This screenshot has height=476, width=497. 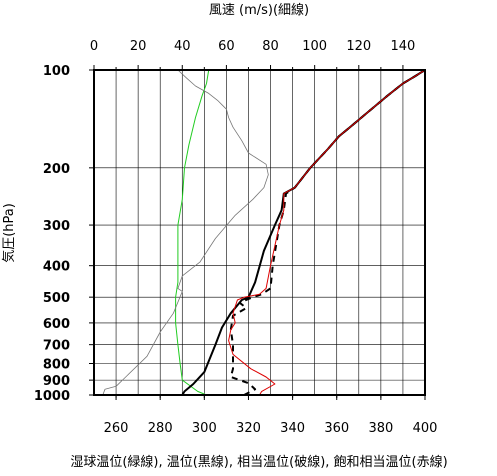 What do you see at coordinates (138, 46) in the screenshot?
I see `top-axis-tick-label: 20` at bounding box center [138, 46].